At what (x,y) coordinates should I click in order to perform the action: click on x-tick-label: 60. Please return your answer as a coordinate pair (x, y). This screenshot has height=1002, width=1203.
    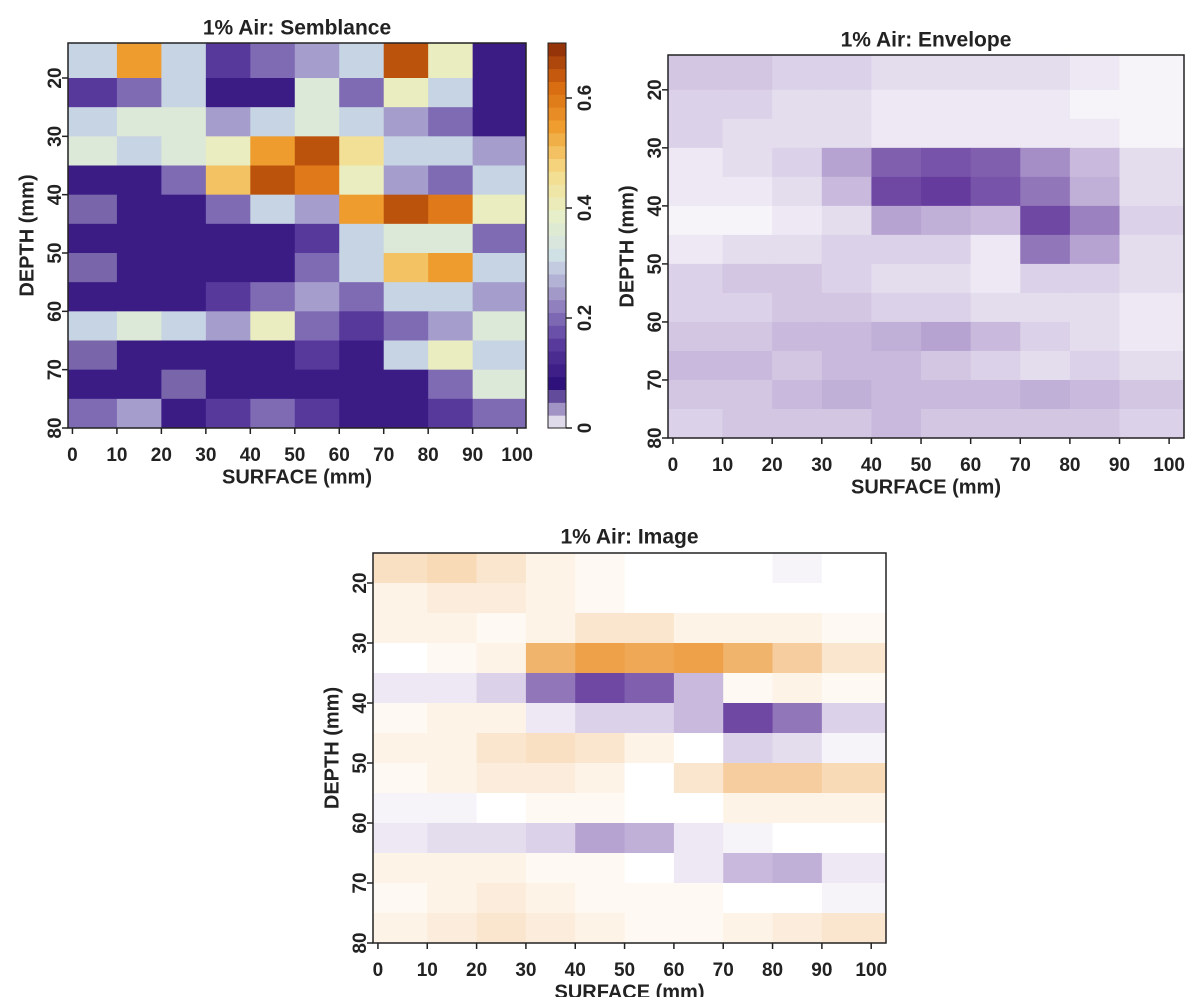
    Looking at the image, I should click on (673, 970).